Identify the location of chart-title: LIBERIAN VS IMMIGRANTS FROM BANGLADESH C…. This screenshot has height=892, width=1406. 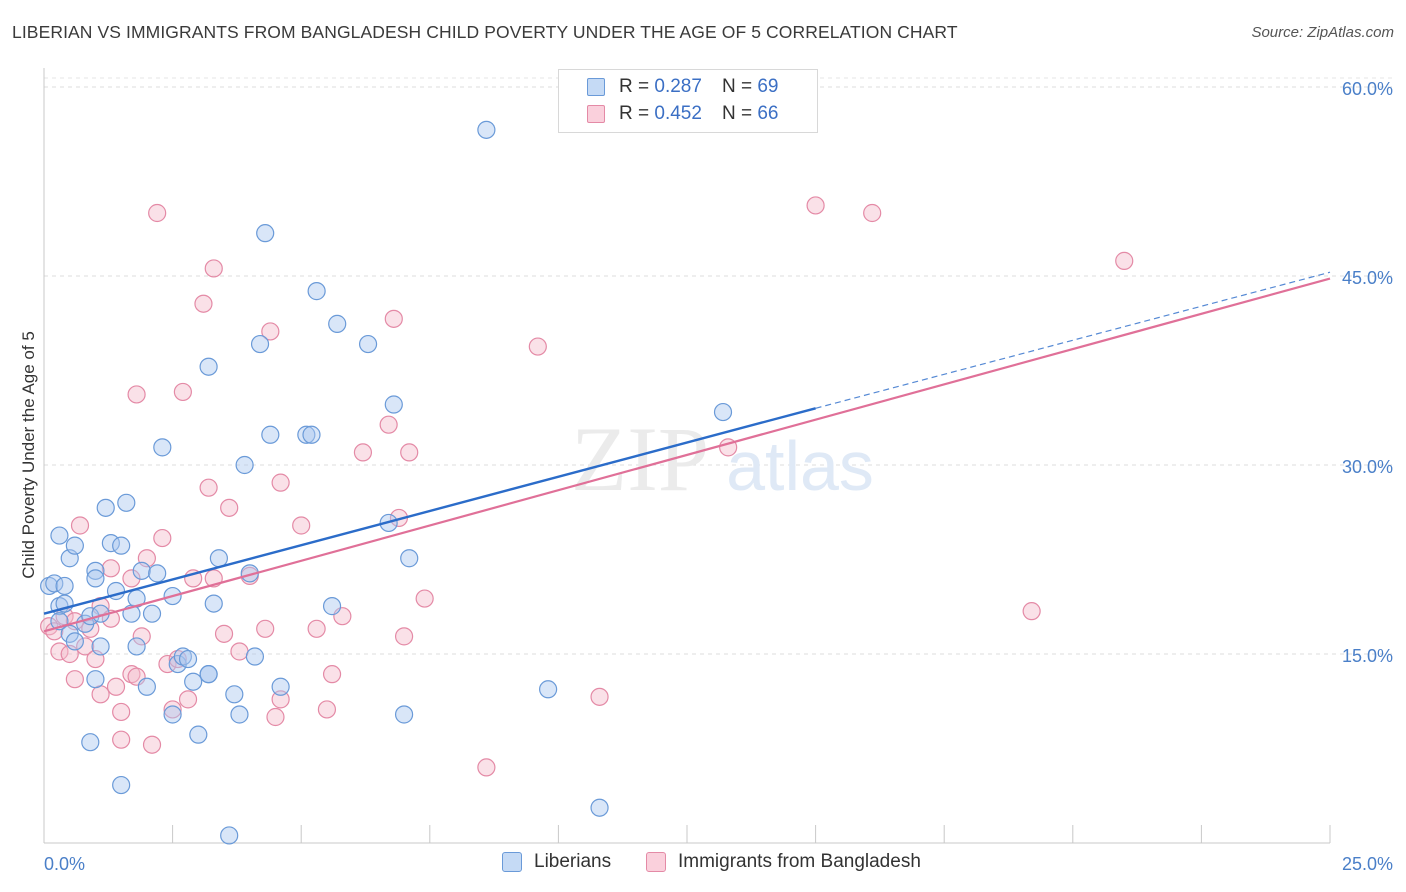
(485, 32).